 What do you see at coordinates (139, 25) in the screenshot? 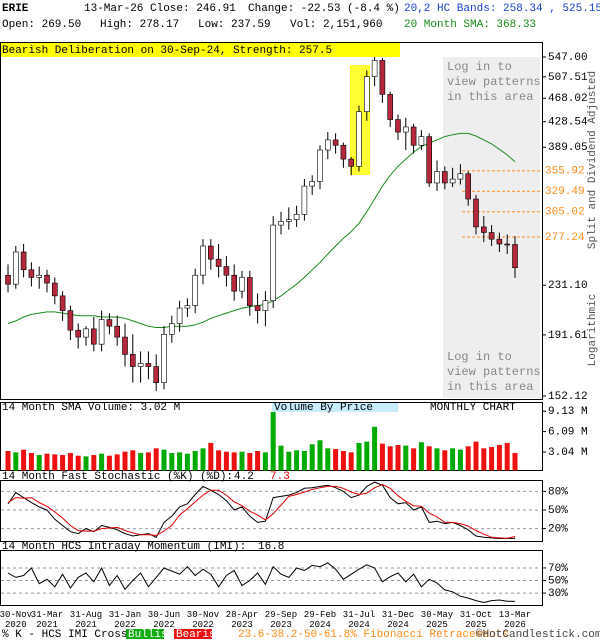
I see `high: High: 278.17` at bounding box center [139, 25].